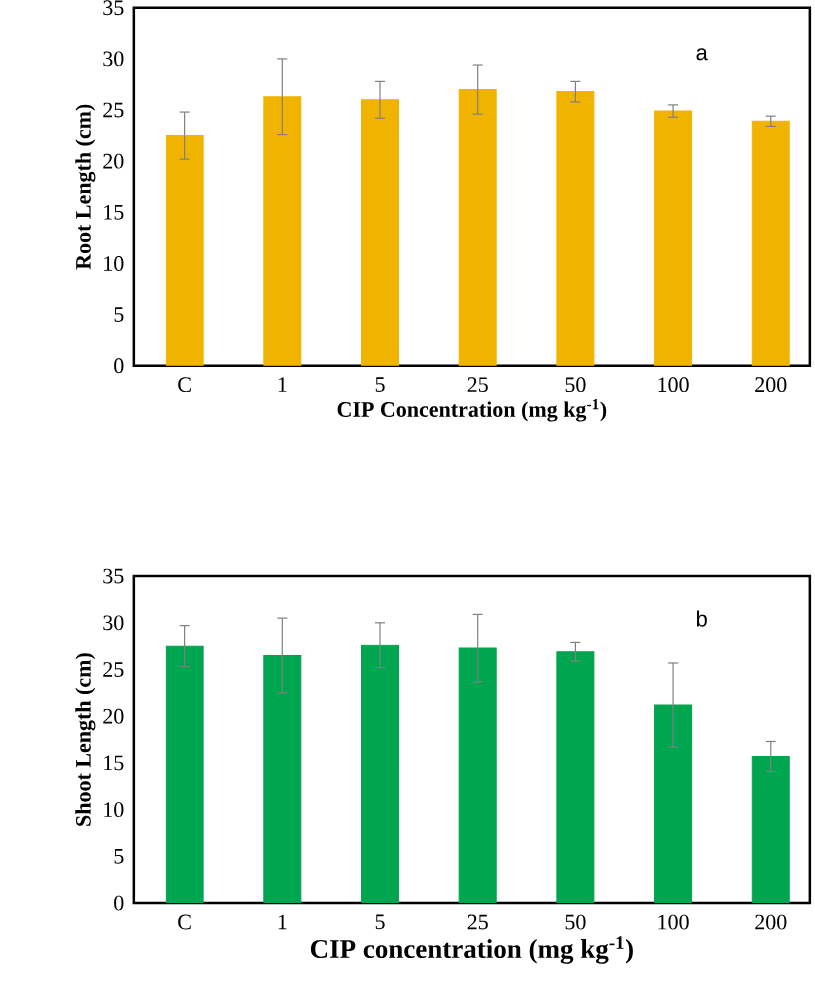 This screenshot has width=815, height=1004. What do you see at coordinates (85, 739) in the screenshot?
I see `y-axis-title: Shoot Length (cm)` at bounding box center [85, 739].